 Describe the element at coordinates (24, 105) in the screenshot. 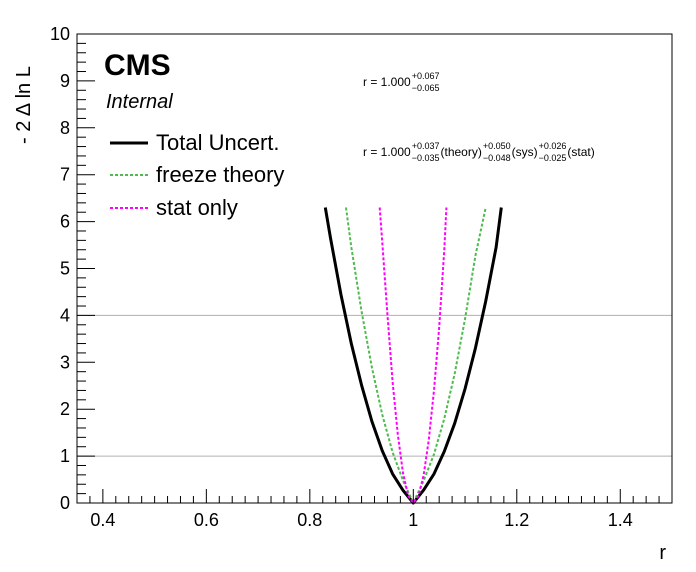

I see `y-axis-label: - 2 Δ ln L` at that location.